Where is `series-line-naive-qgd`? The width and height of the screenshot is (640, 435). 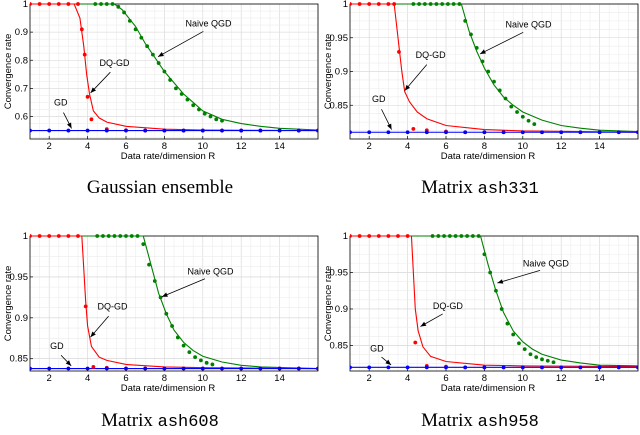
series-line-naive-qgd is located at coordinates (494, 301).